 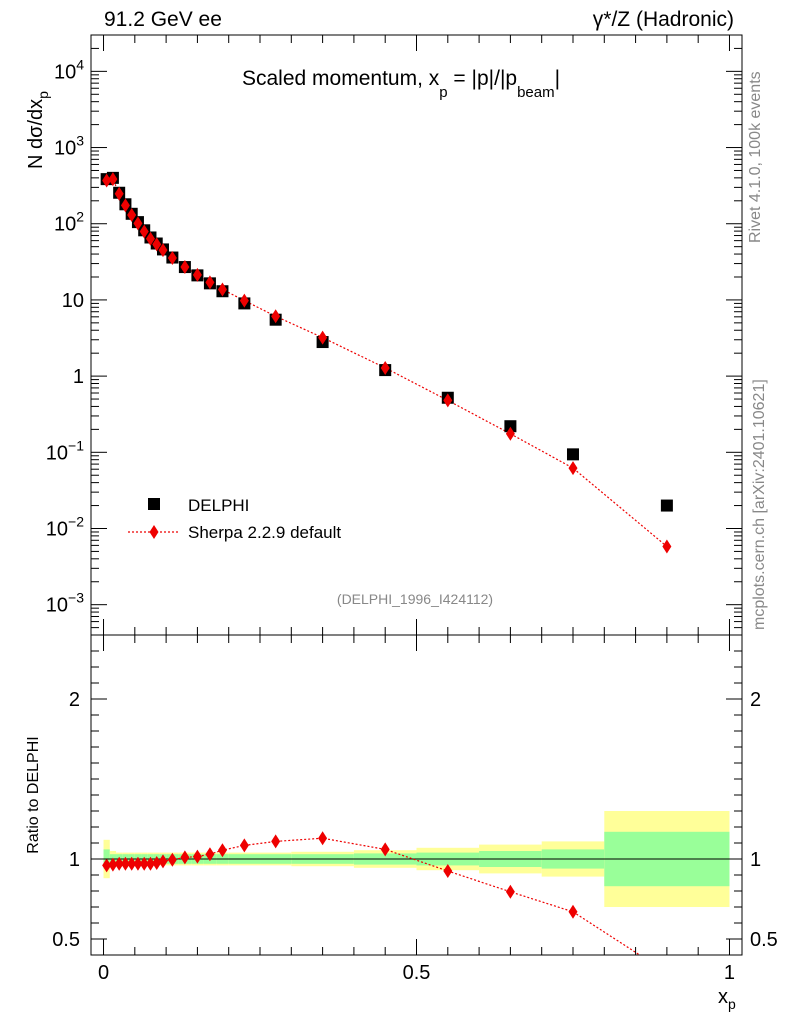 What do you see at coordinates (69, 69) in the screenshot?
I see `y-tick-label: 10⁴` at bounding box center [69, 69].